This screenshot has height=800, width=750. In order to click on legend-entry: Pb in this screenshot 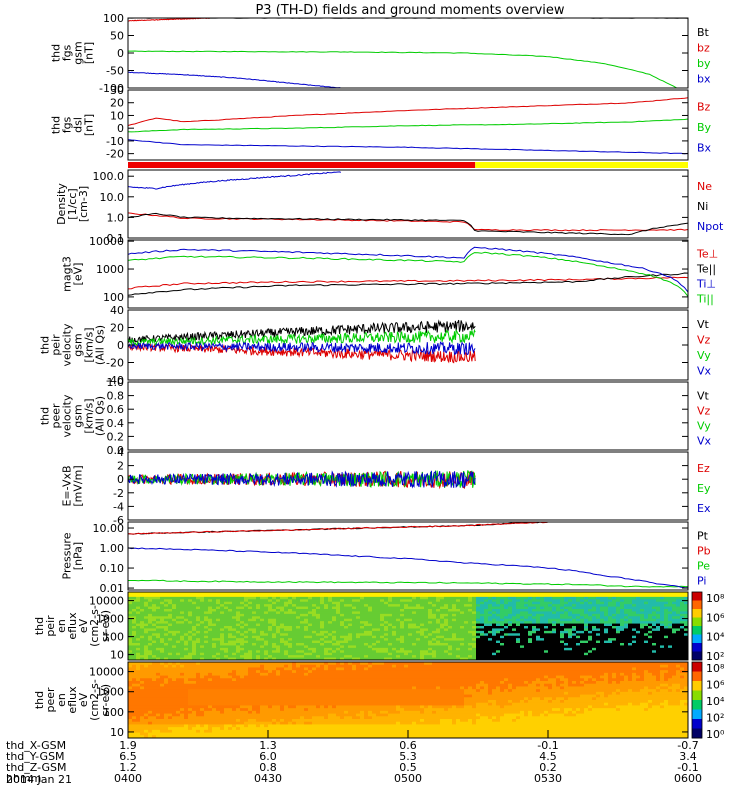, I will do `click(704, 551)`.